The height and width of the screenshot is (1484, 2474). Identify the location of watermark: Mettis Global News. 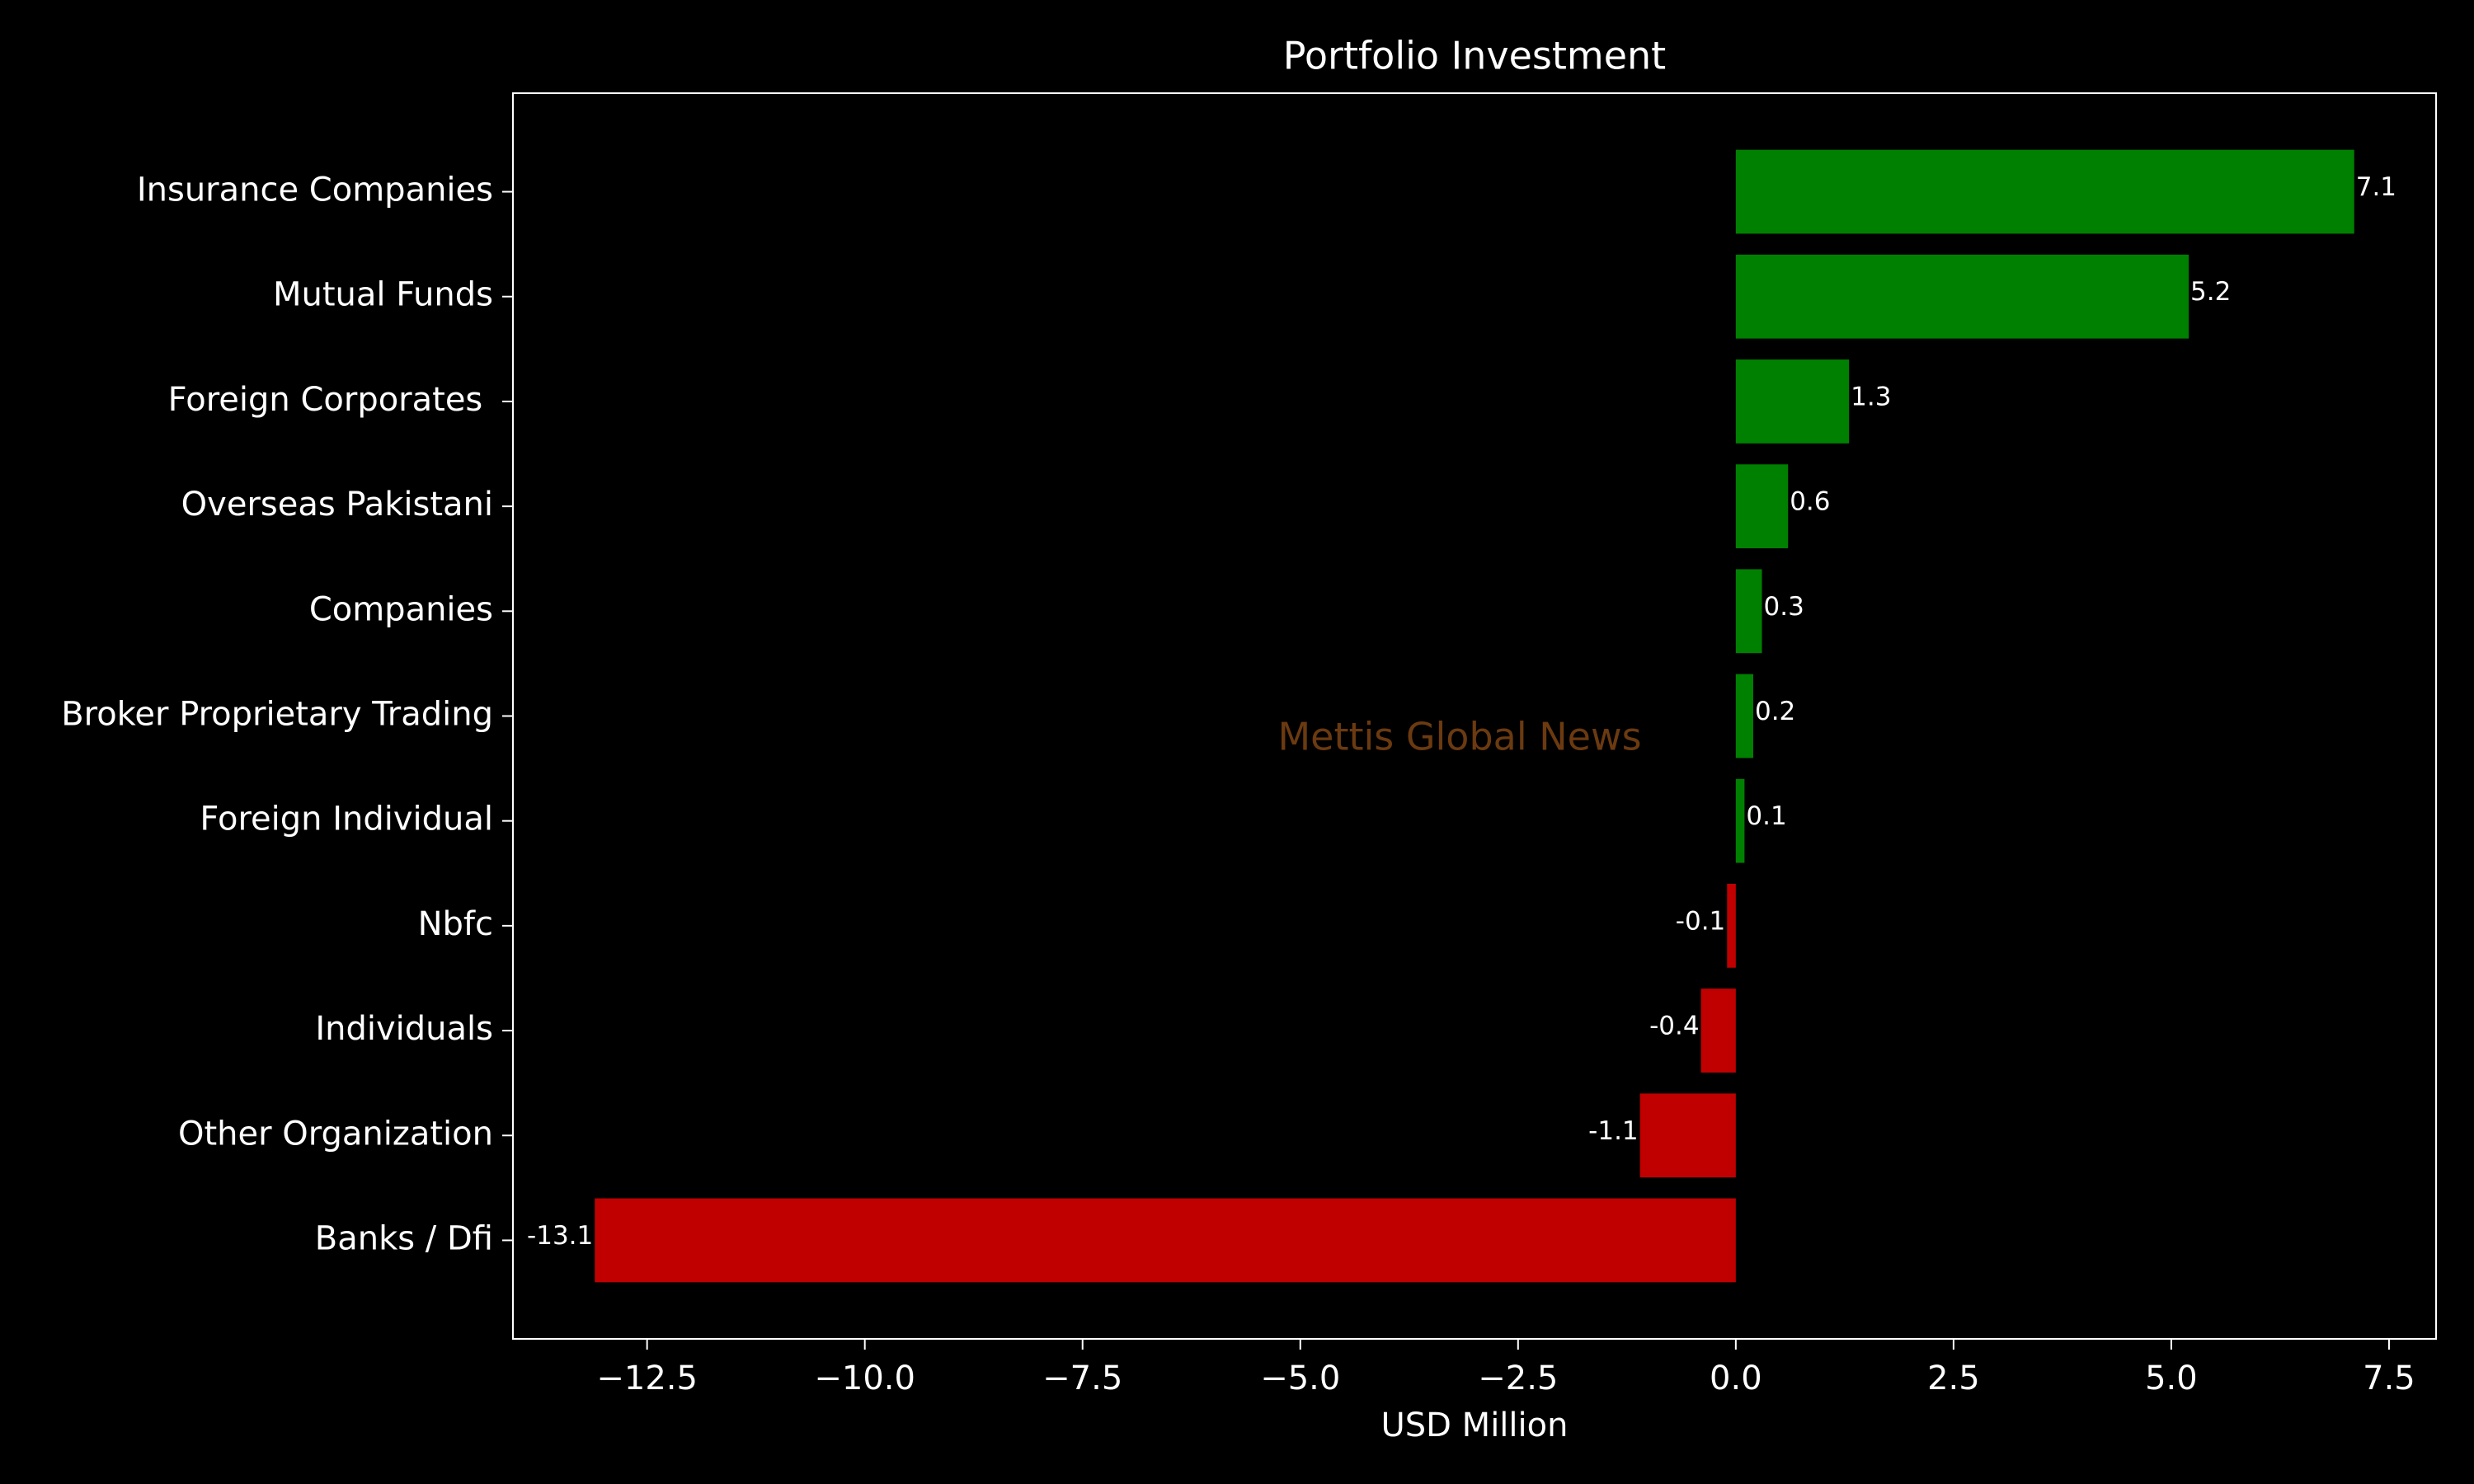
(1459, 737).